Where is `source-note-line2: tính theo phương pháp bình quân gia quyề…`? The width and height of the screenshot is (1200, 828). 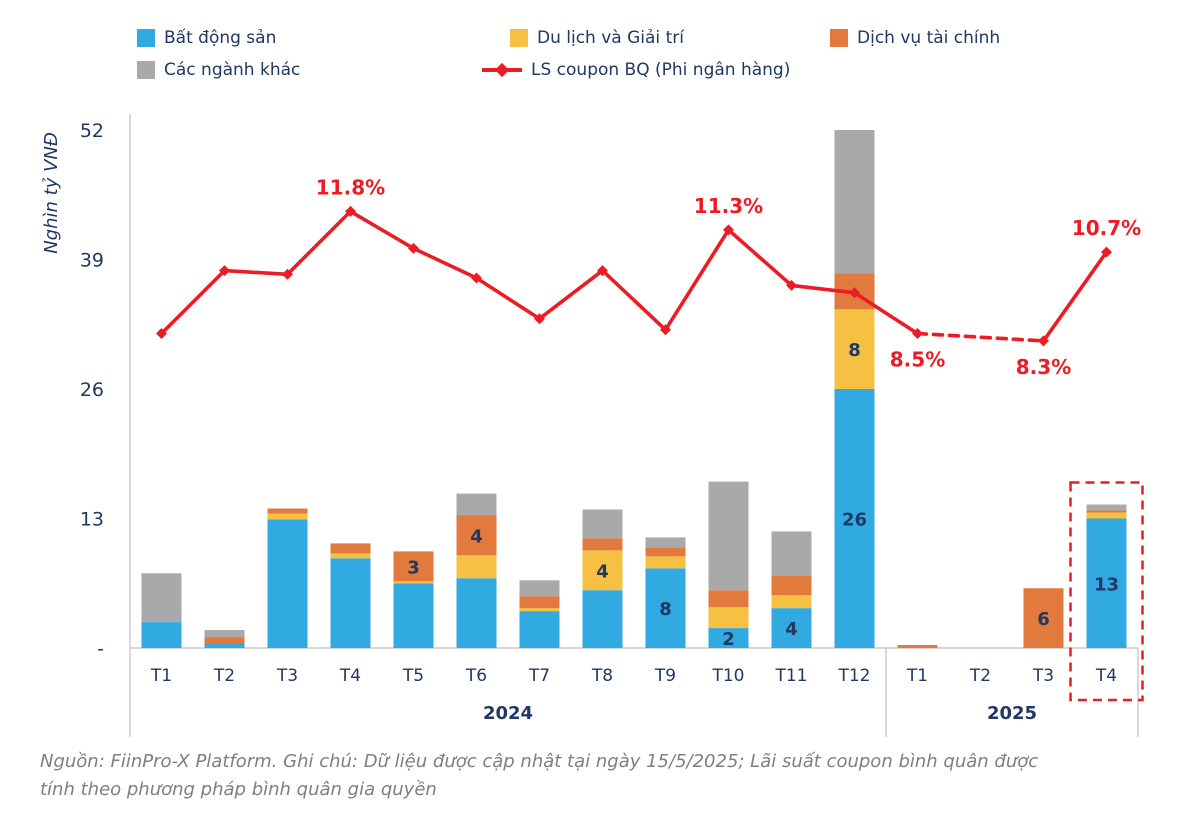
source-note-line2: tính theo phương pháp bình quân gia quyề… is located at coordinates (238, 789).